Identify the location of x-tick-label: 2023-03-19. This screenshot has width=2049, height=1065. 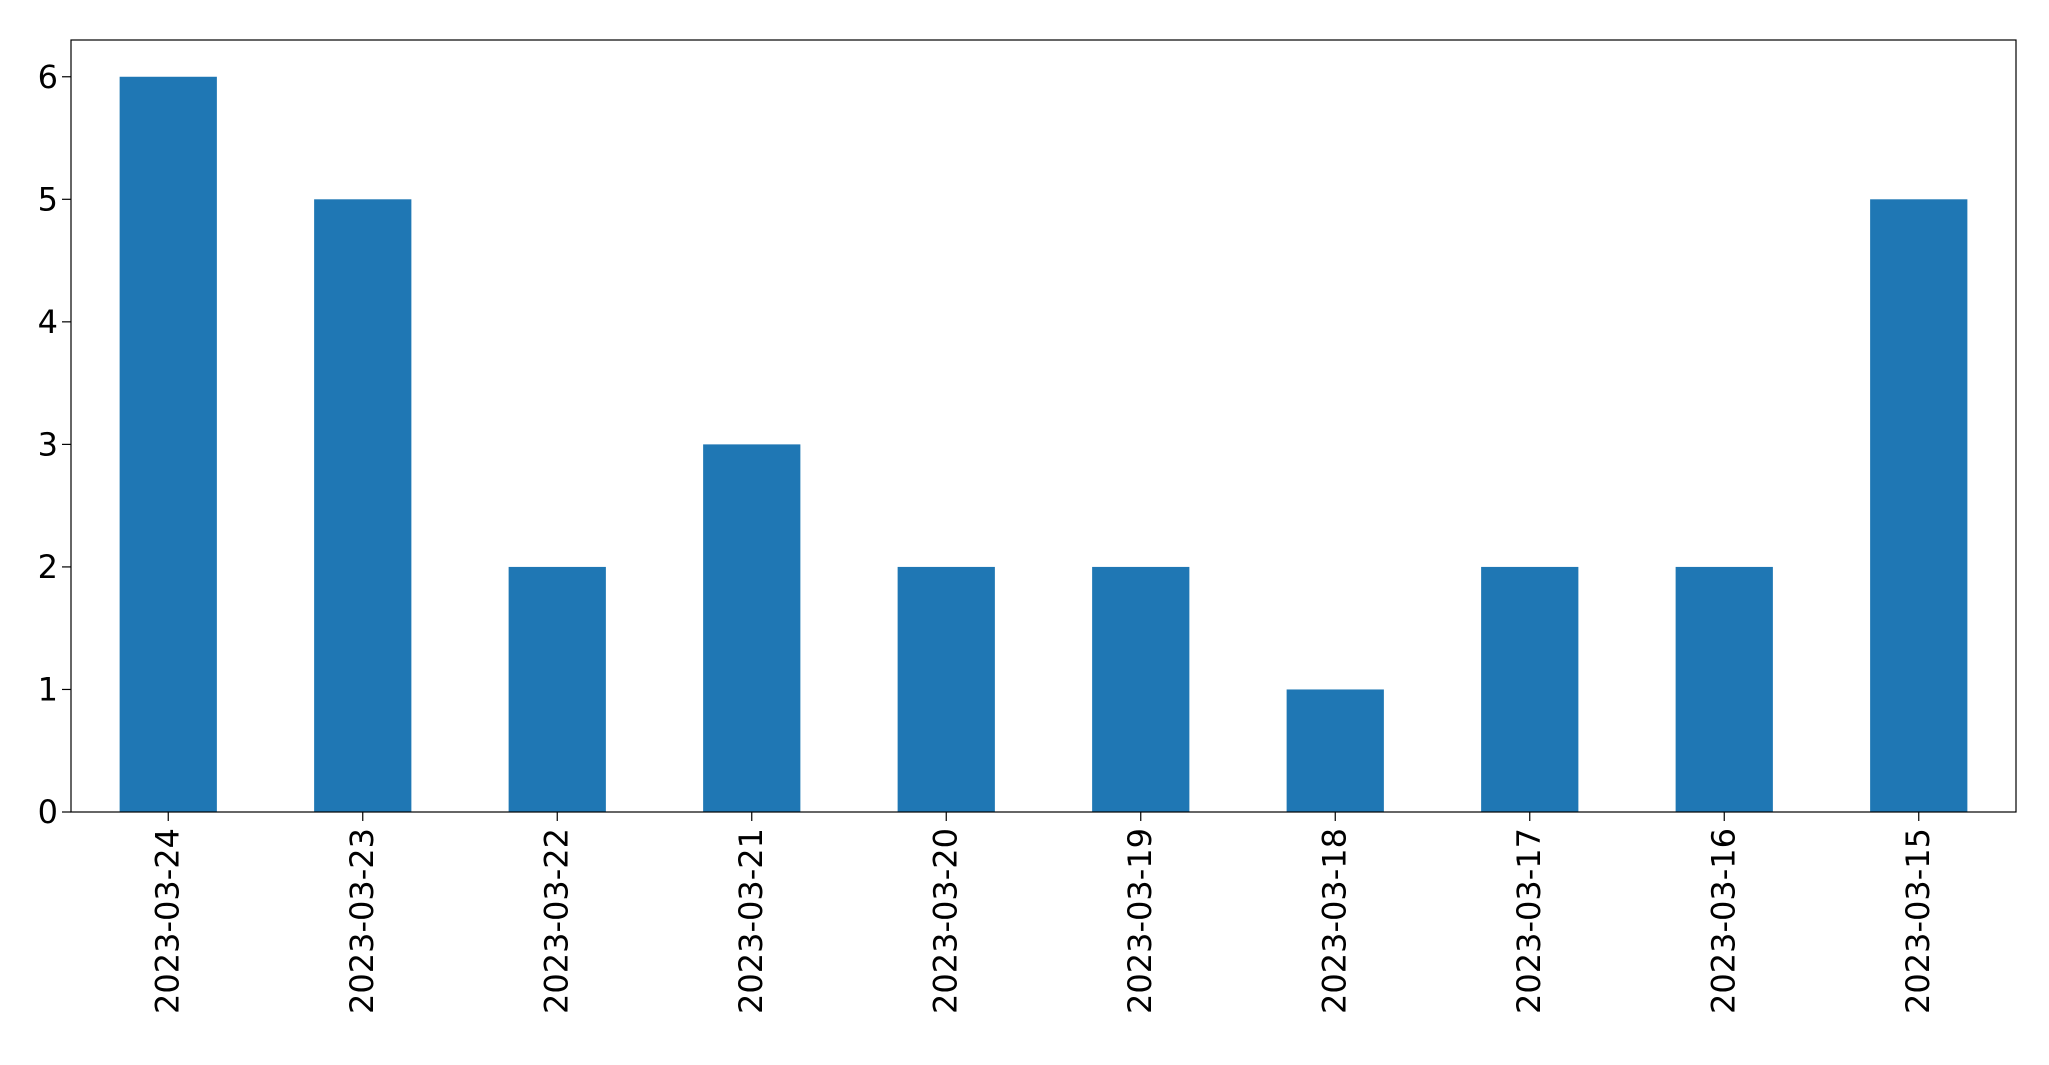
(1140, 921).